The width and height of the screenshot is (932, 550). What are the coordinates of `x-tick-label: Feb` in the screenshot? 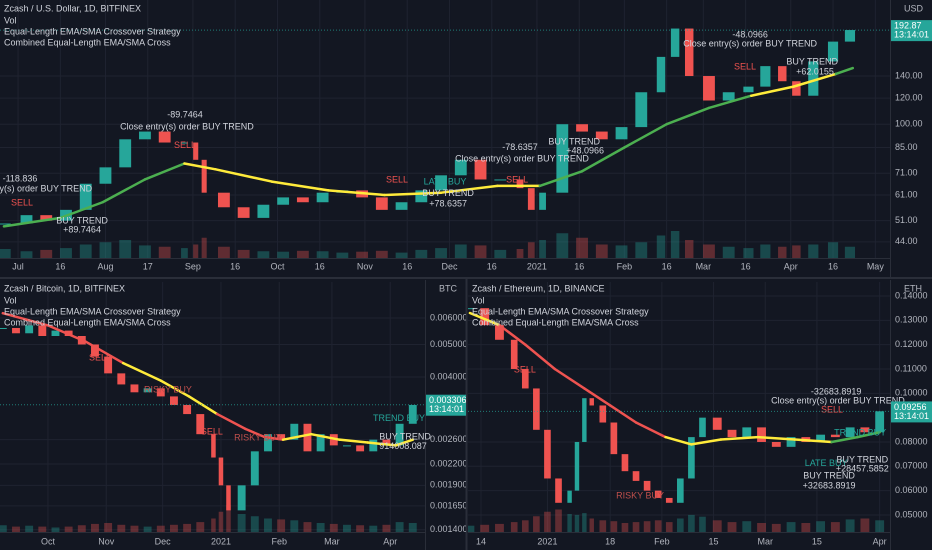 It's located at (625, 266).